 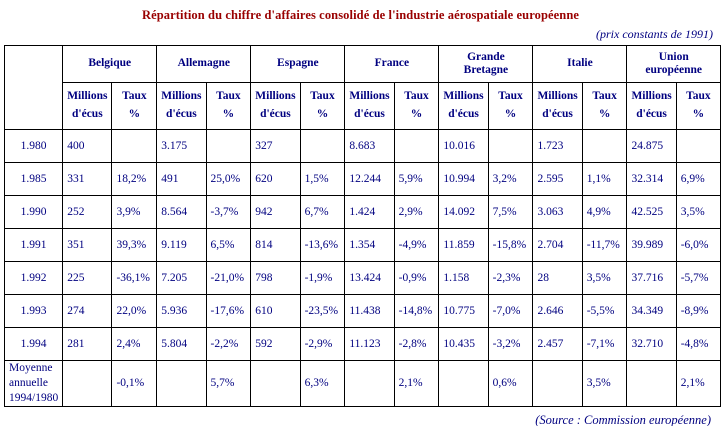 What do you see at coordinates (87, 212) in the screenshot?
I see `millions-cell: 252` at bounding box center [87, 212].